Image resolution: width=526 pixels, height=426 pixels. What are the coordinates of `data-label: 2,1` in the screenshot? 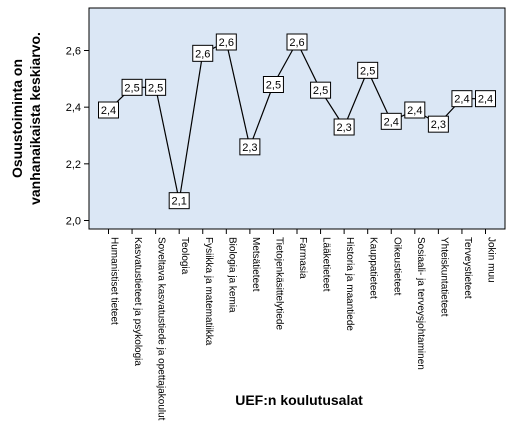 It's located at (179, 201).